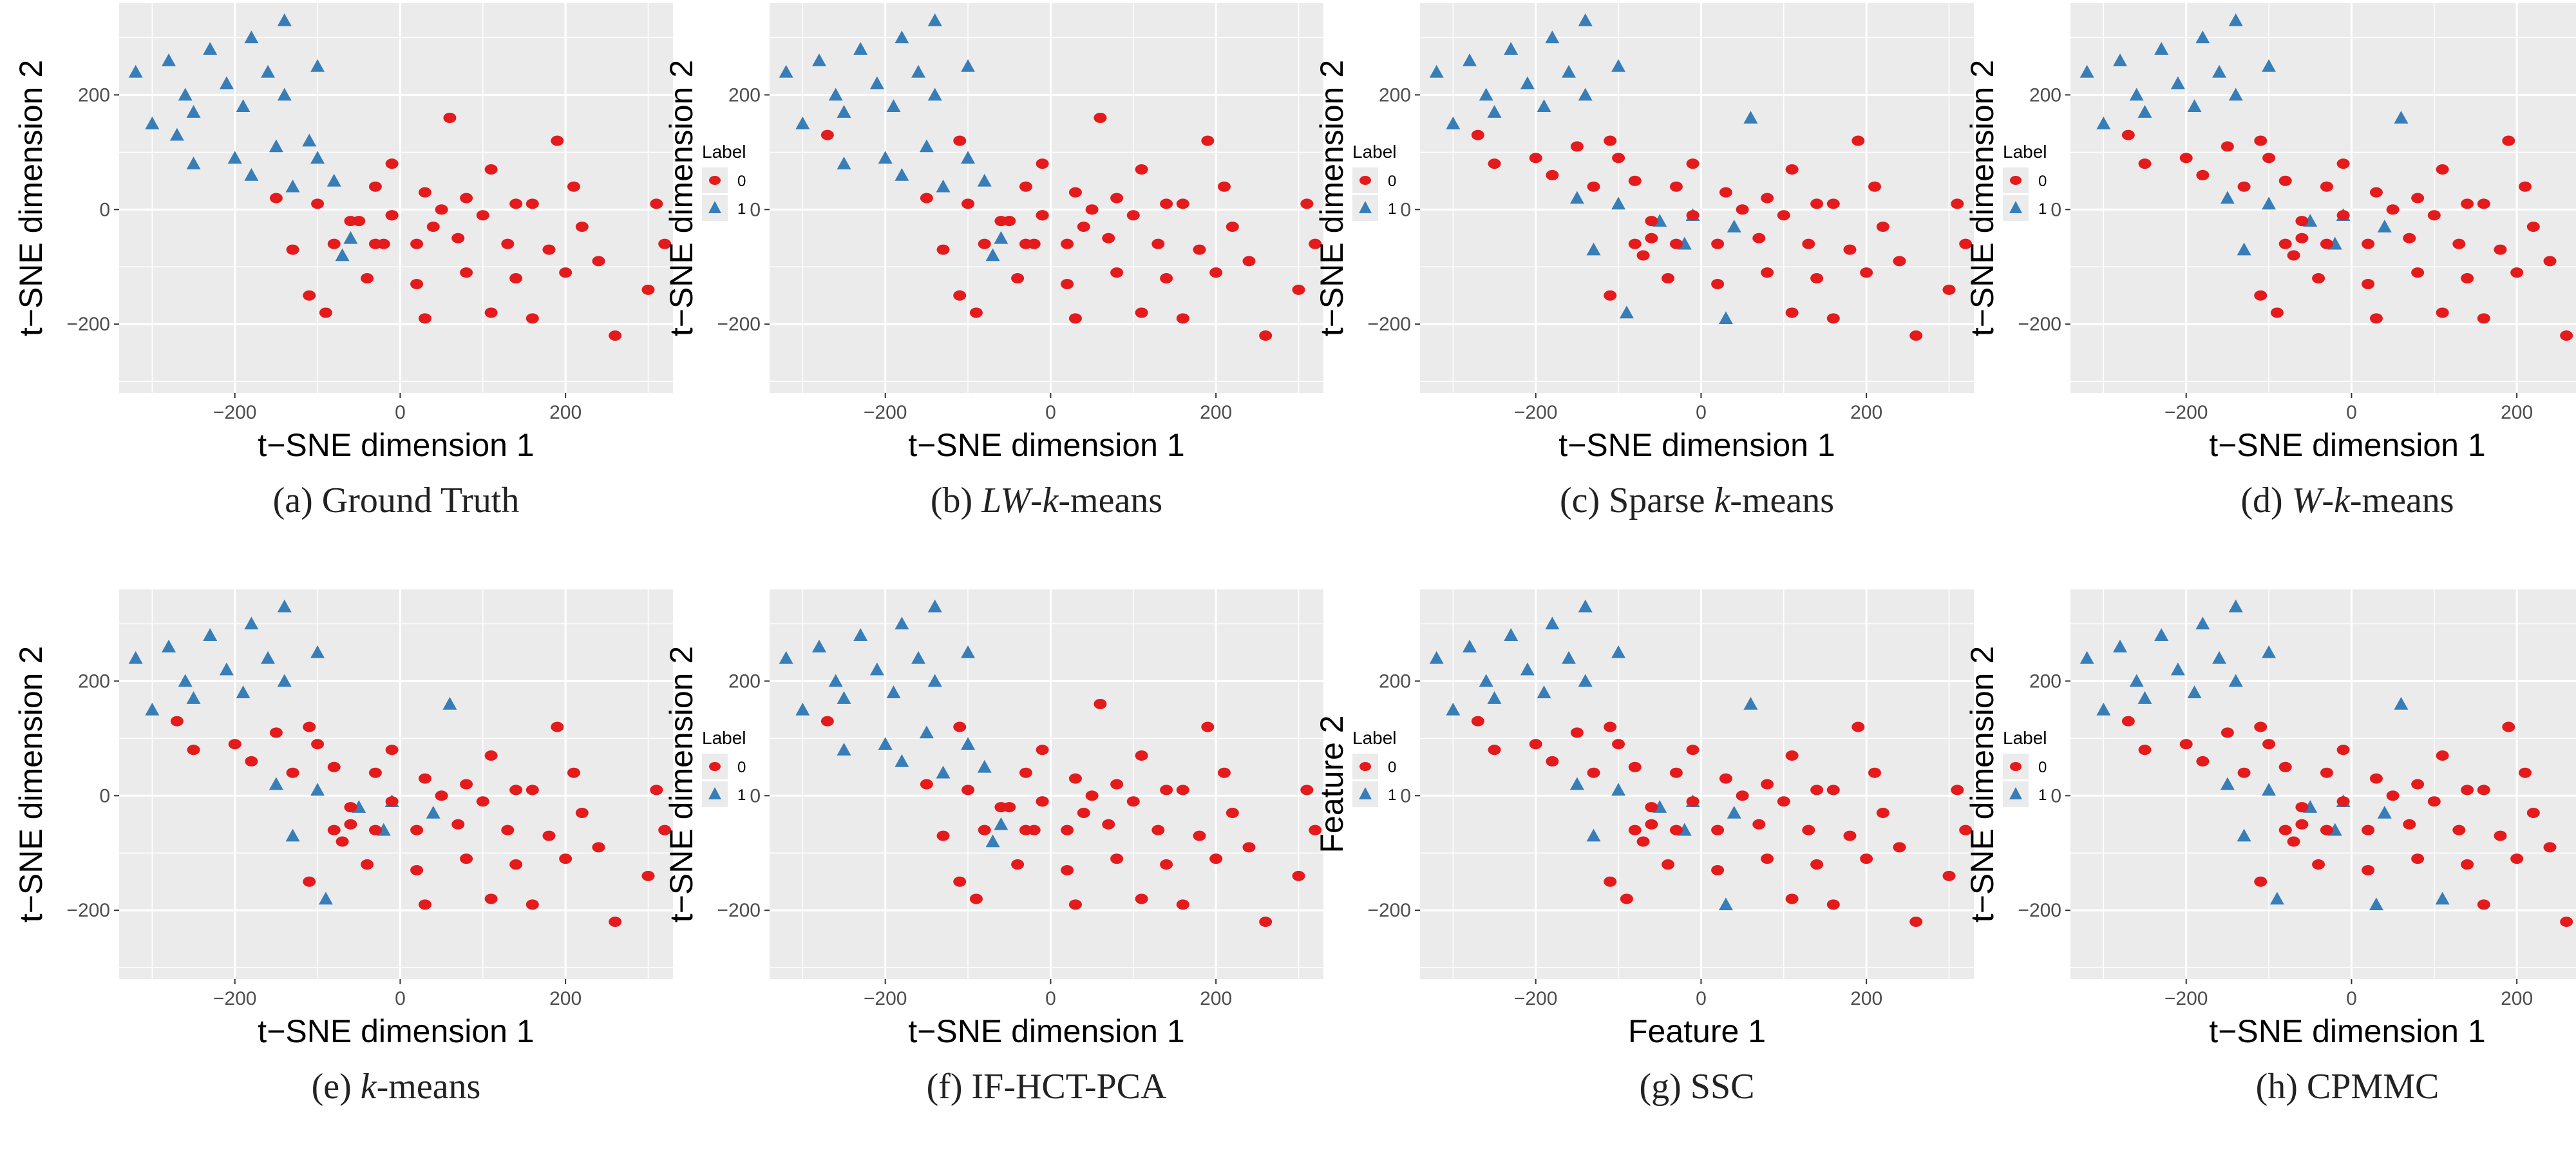 The image size is (2576, 1153). I want to click on x-tick-label: 0, so click(2351, 999).